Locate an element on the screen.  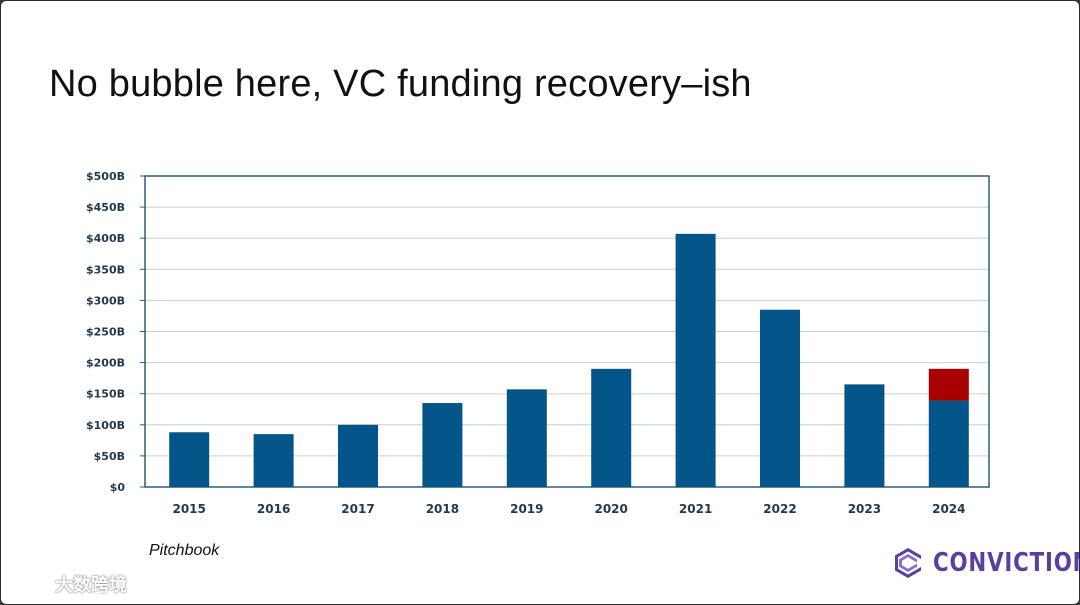
x-tick-label-2021: 2021 is located at coordinates (695, 509).